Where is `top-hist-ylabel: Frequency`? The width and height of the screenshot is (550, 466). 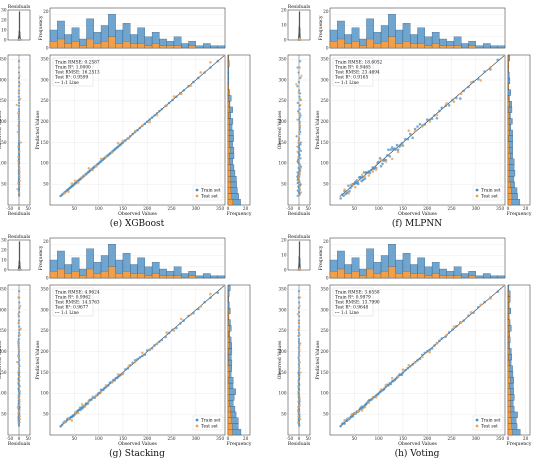
top-hist-ylabel: Frequency is located at coordinates (321, 257).